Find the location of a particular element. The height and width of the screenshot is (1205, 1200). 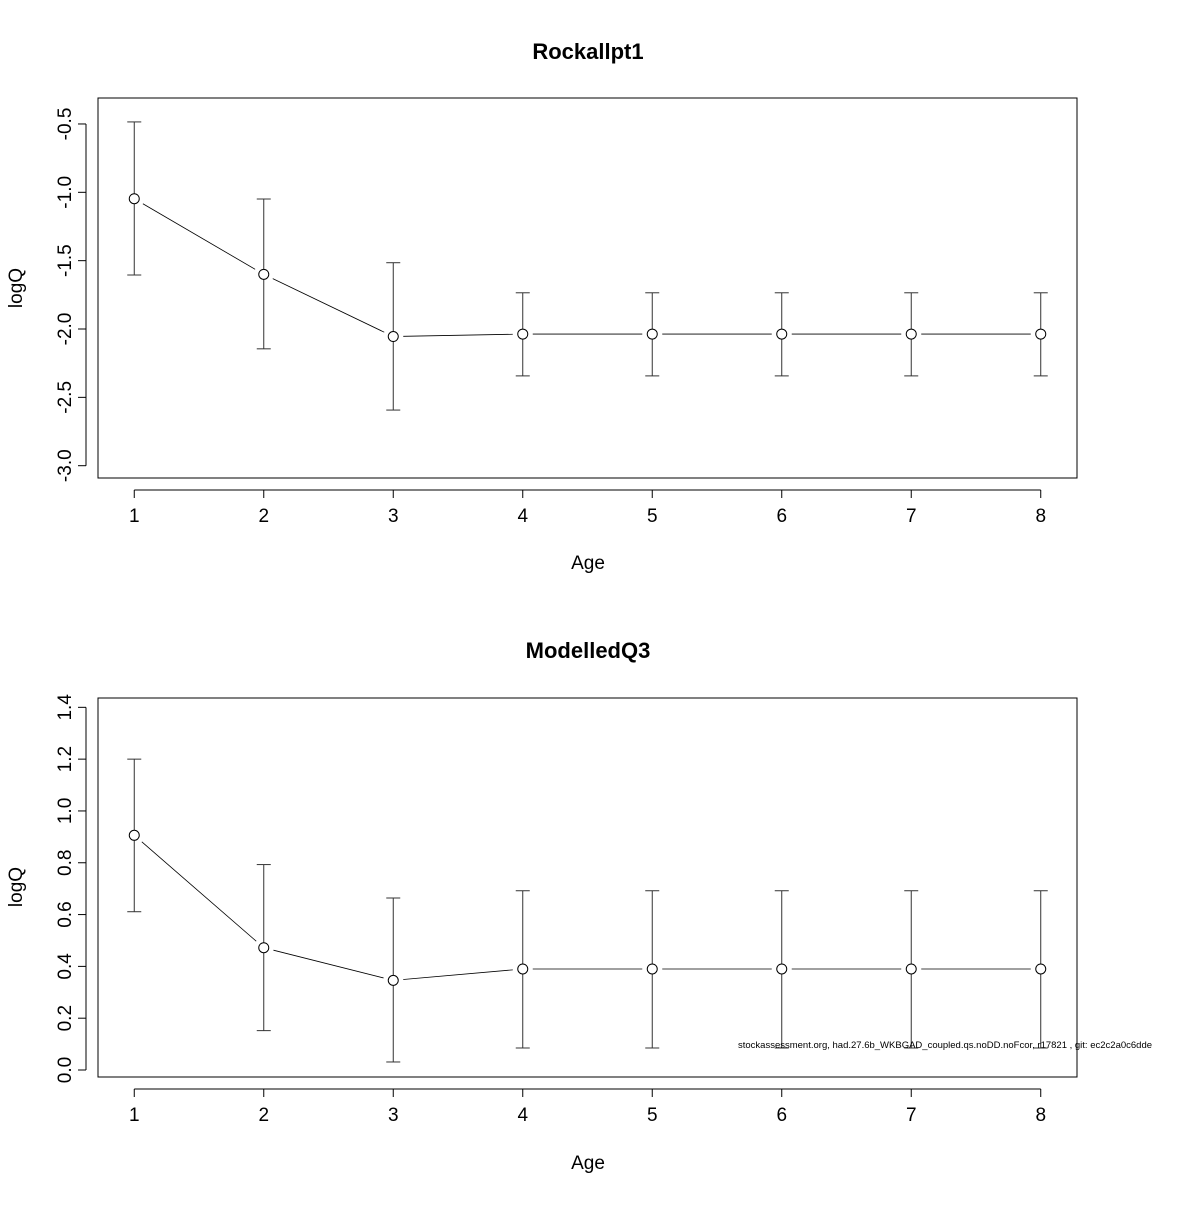

y-tick-label: -1.5 is located at coordinates (65, 260).